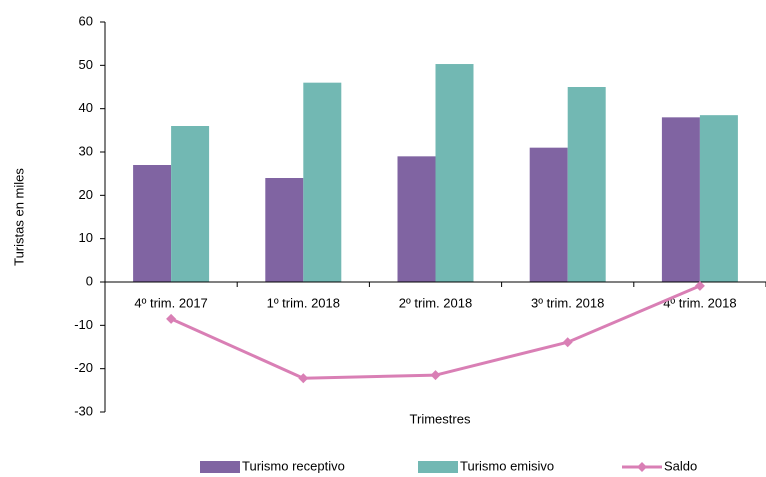  What do you see at coordinates (642, 467) in the screenshot?
I see `legend-swatch-marker` at bounding box center [642, 467].